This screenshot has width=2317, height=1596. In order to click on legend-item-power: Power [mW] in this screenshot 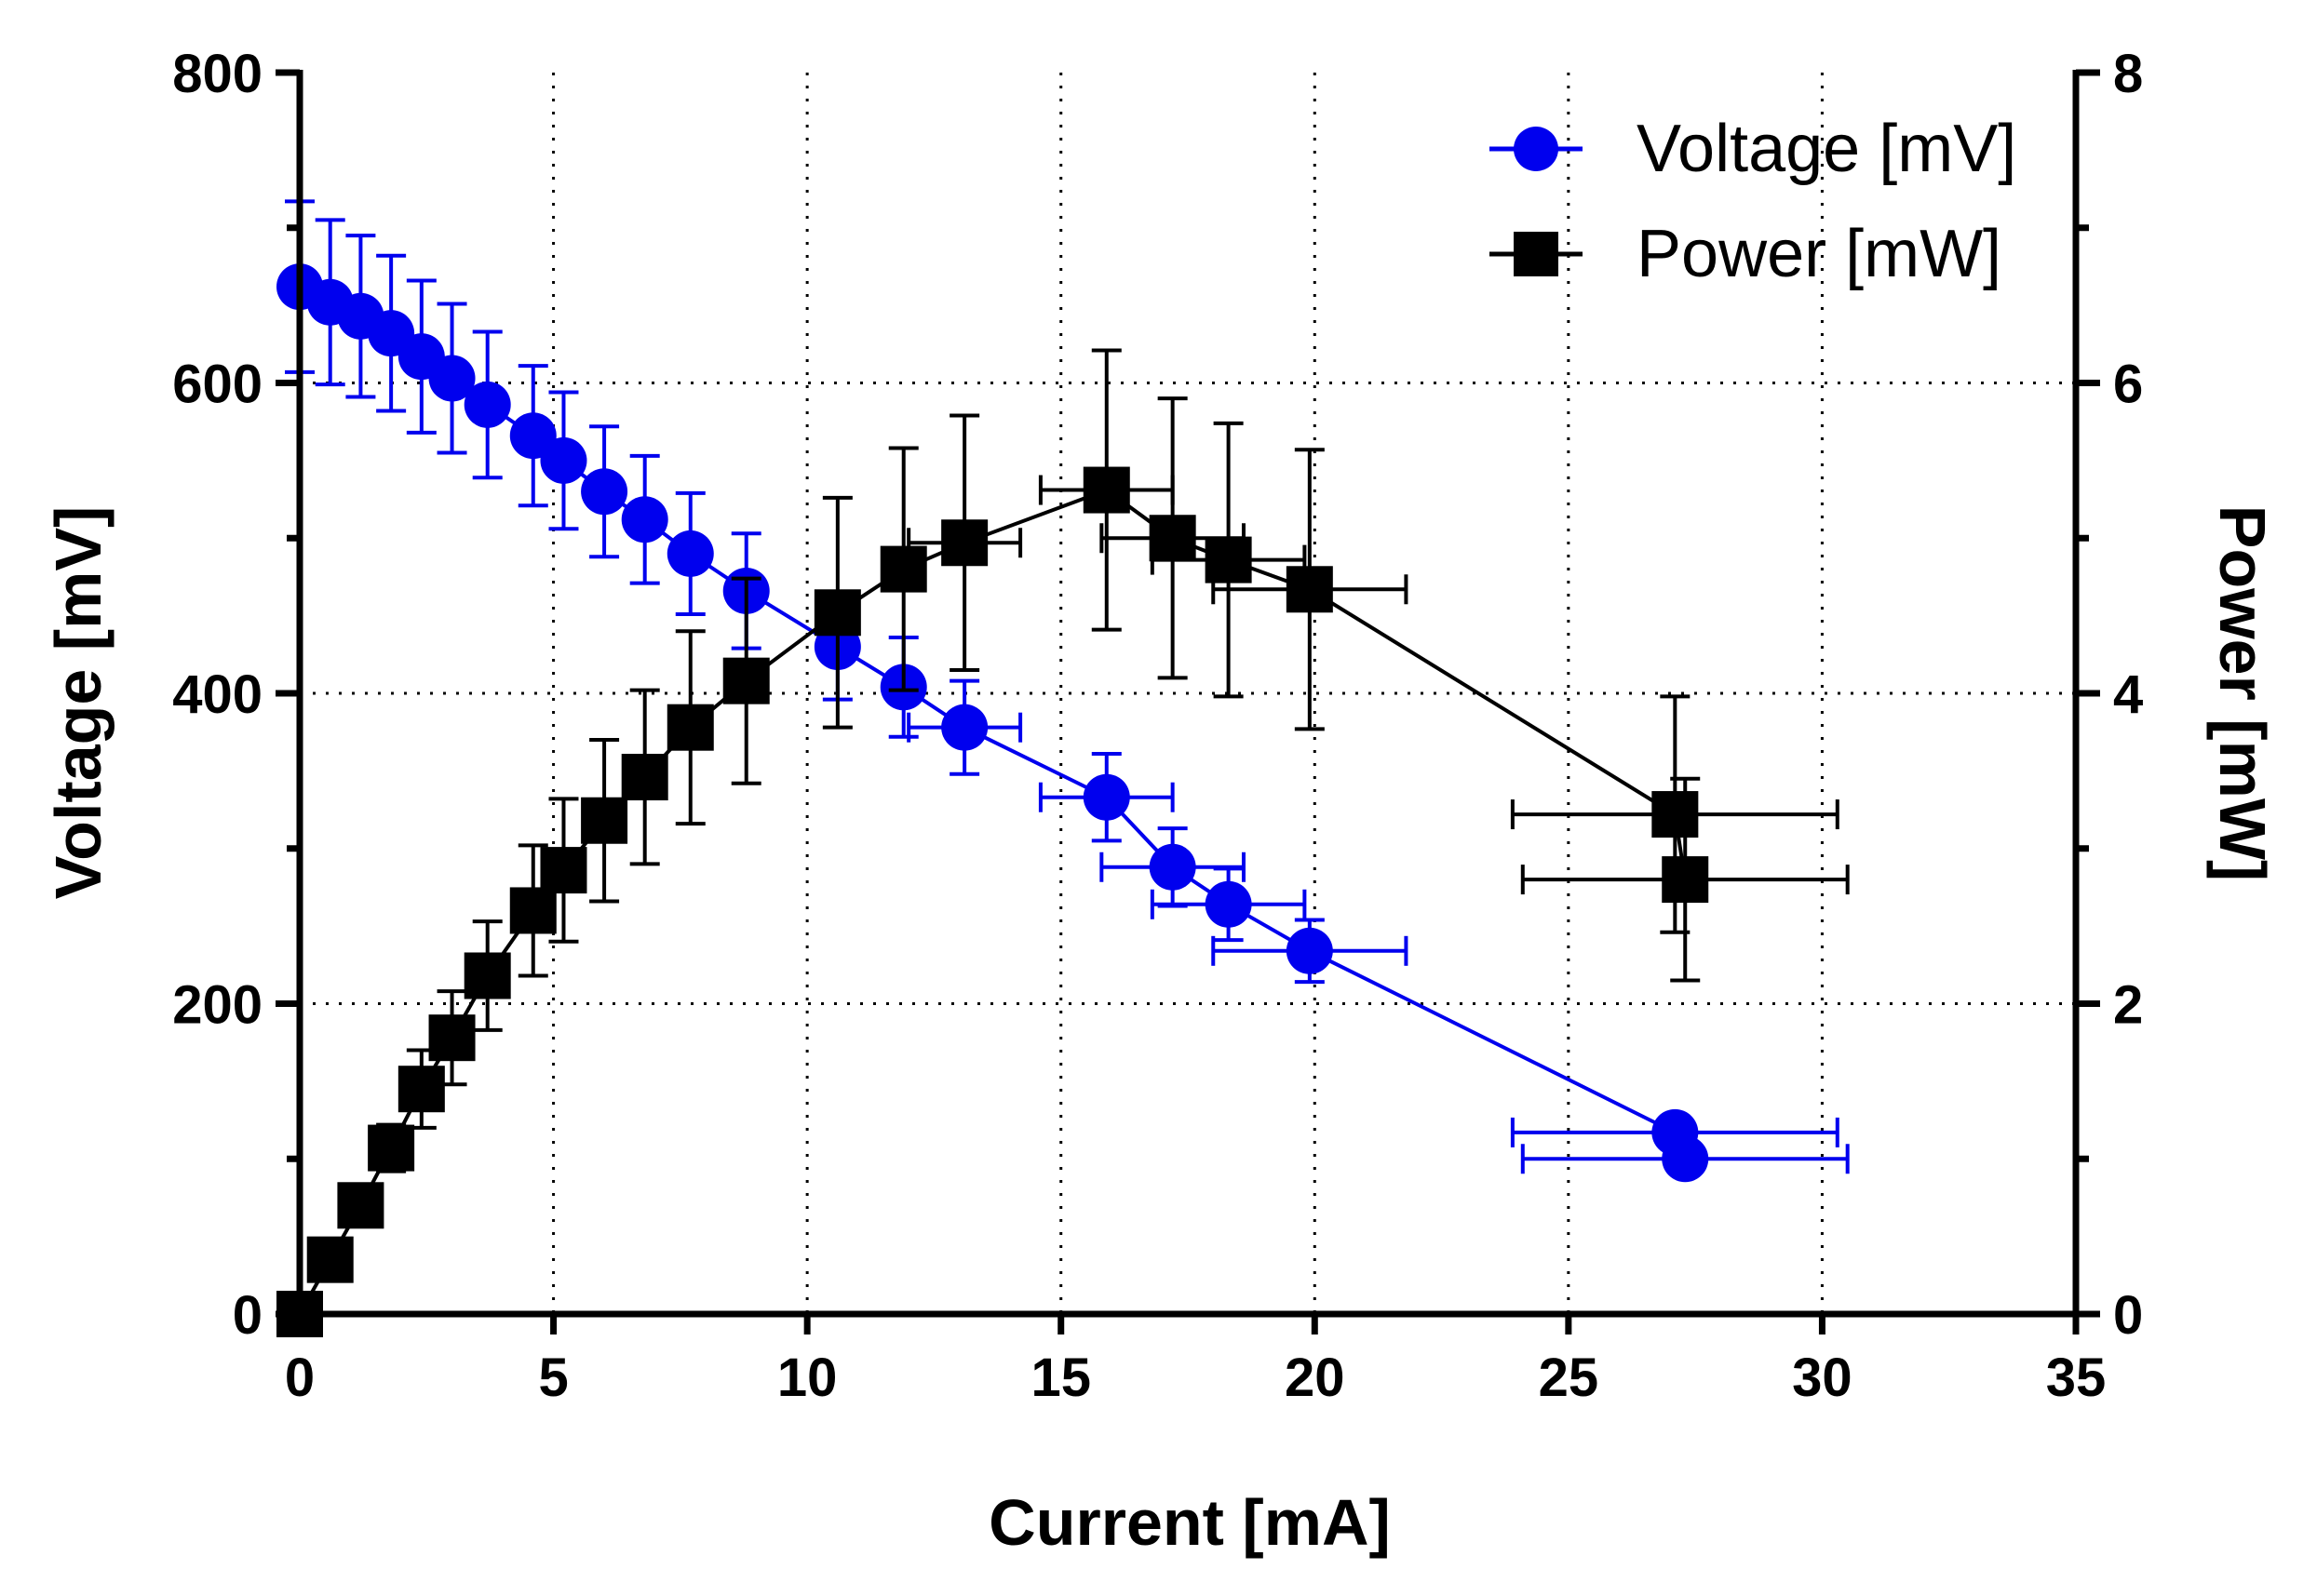, I will do `click(1745, 254)`.